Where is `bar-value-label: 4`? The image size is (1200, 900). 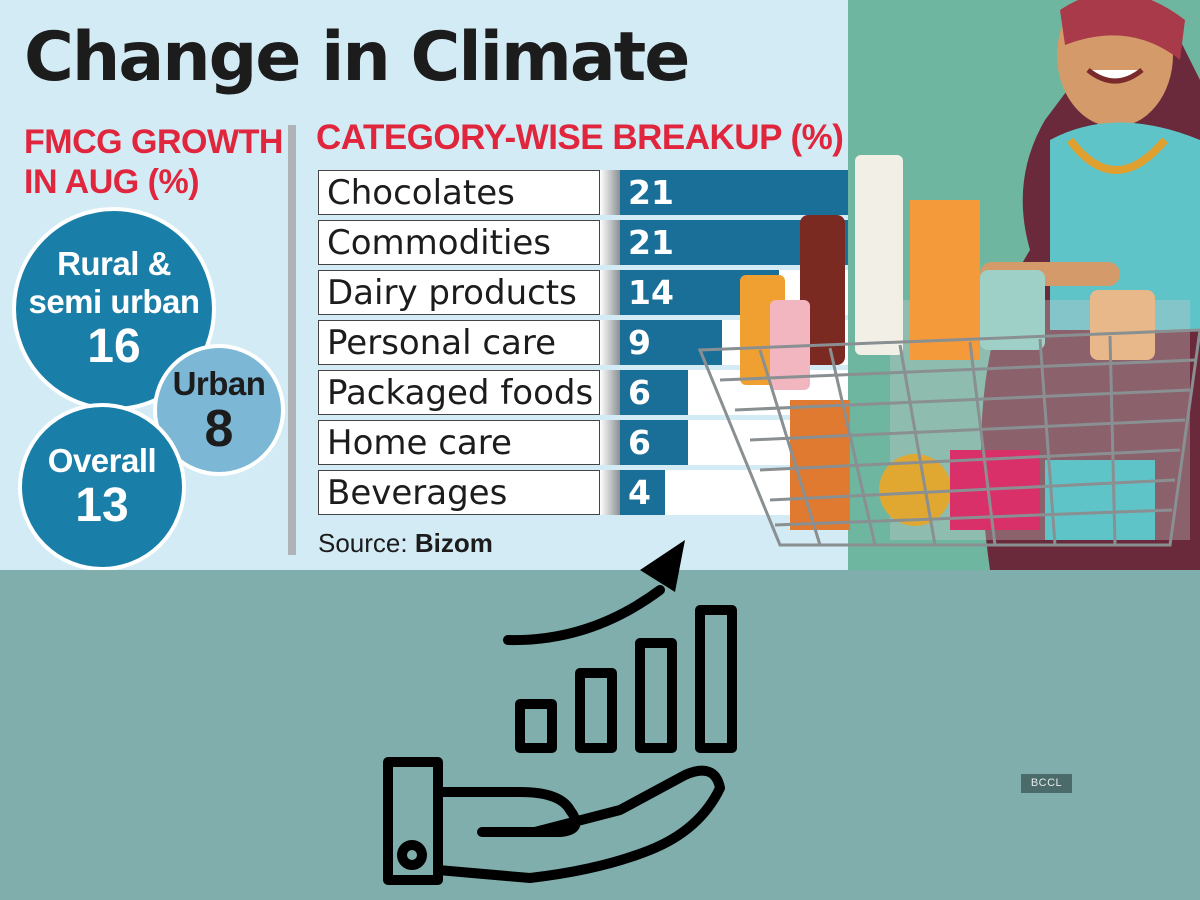
bar-value-label: 4 is located at coordinates (639, 492).